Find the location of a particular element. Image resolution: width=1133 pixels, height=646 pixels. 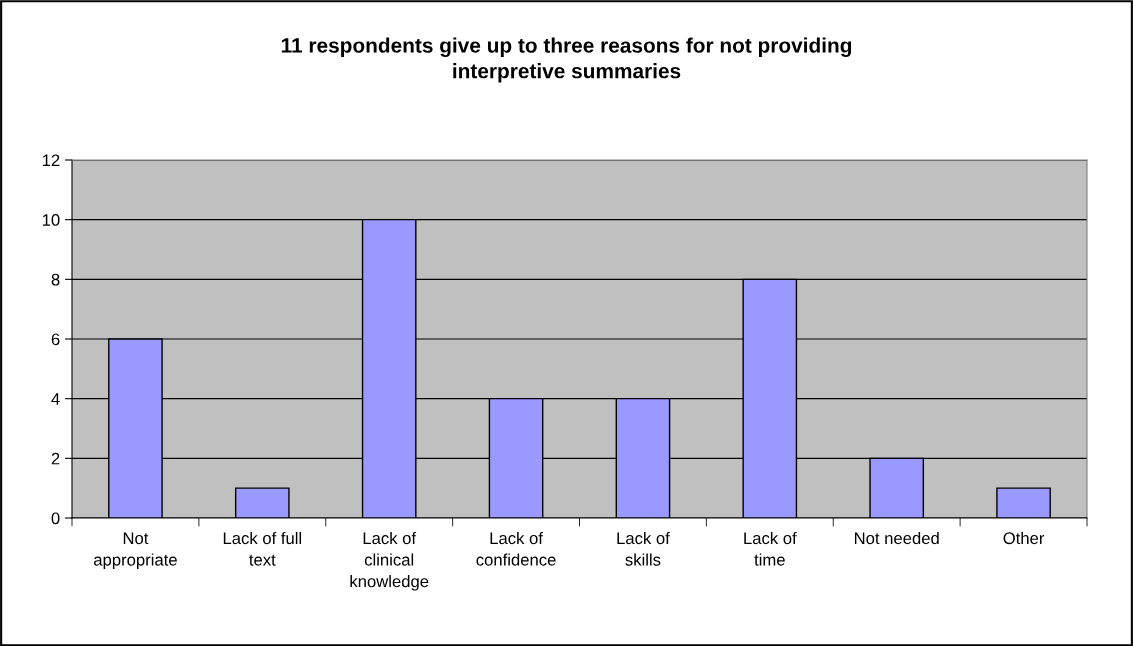

y-tick-label: 8 is located at coordinates (55, 279).